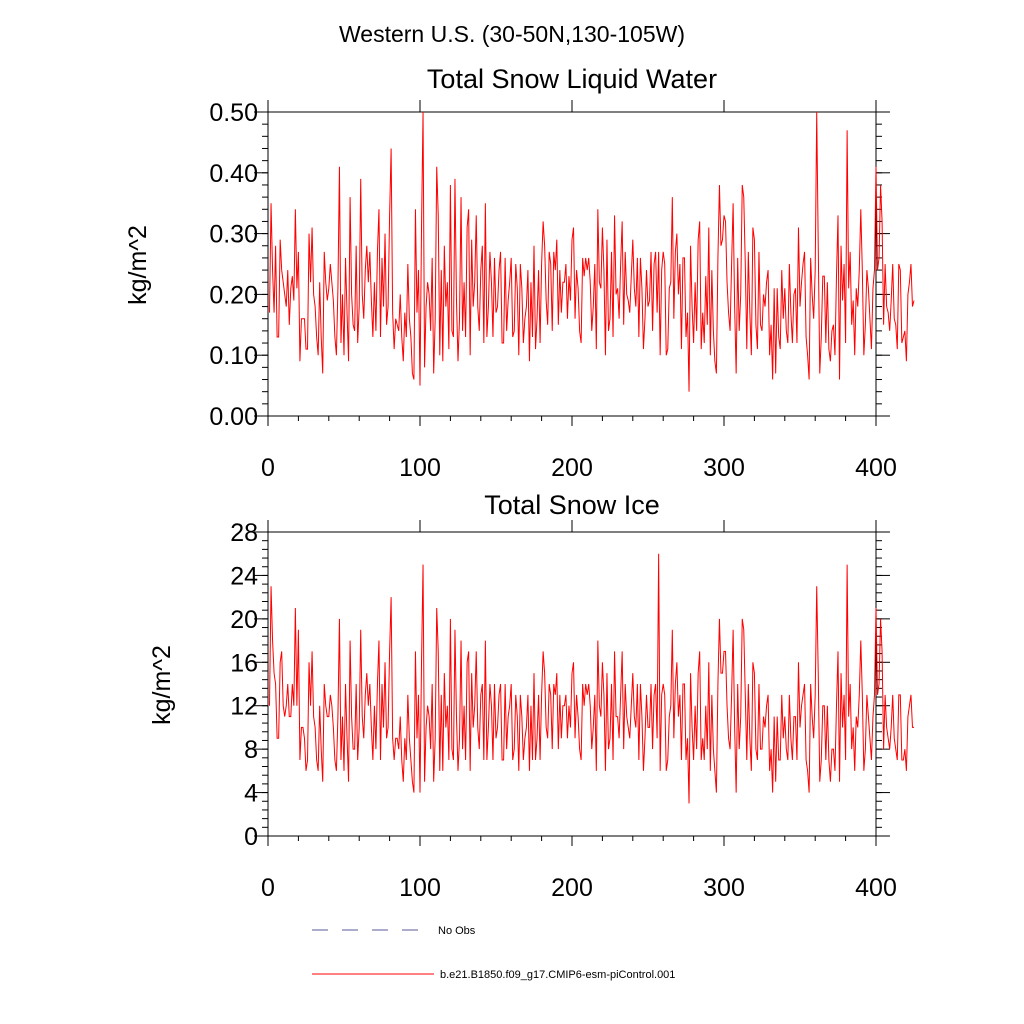 The height and width of the screenshot is (1024, 1024). What do you see at coordinates (572, 79) in the screenshot?
I see `chart-title: Total Snow Liquid Water` at bounding box center [572, 79].